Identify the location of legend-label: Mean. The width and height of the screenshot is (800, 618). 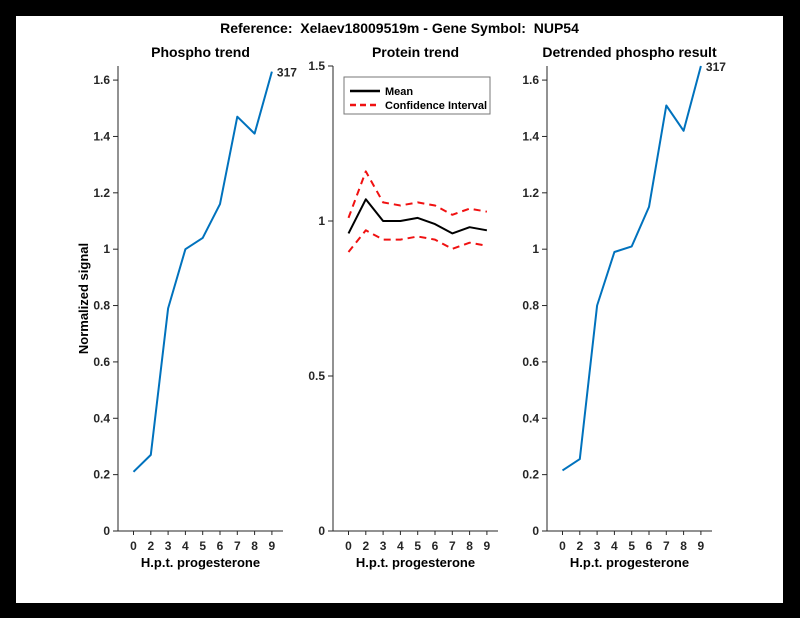
(399, 92).